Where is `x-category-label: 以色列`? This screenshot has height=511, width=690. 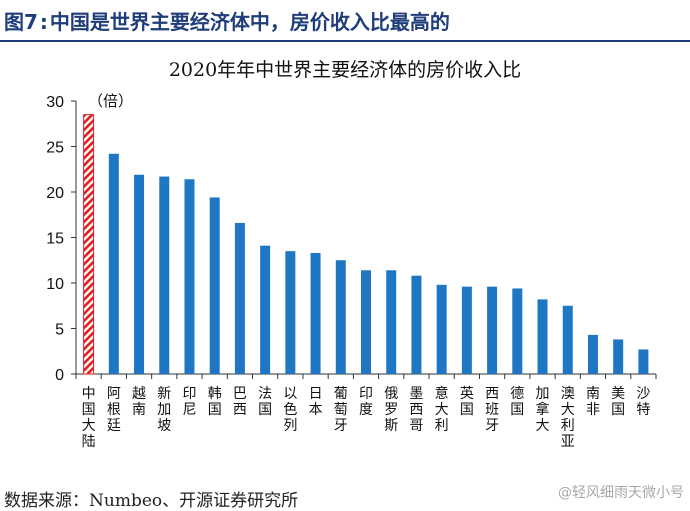 x-category-label: 以色列 is located at coordinates (290, 410).